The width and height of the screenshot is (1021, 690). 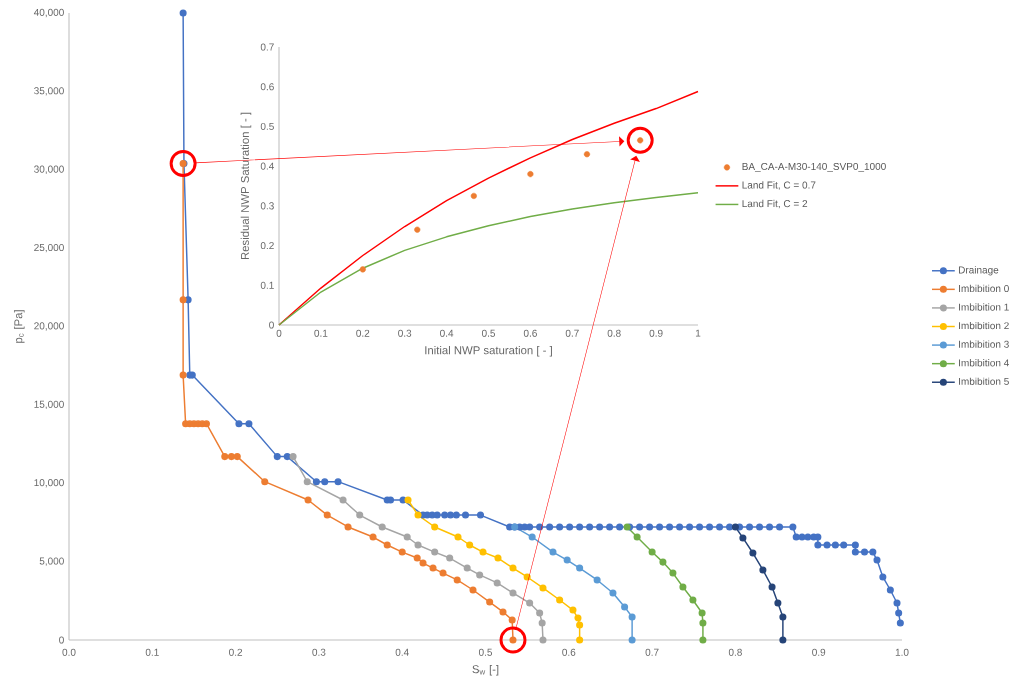 What do you see at coordinates (267, 246) in the screenshot?
I see `y-tick-label: 0.2` at bounding box center [267, 246].